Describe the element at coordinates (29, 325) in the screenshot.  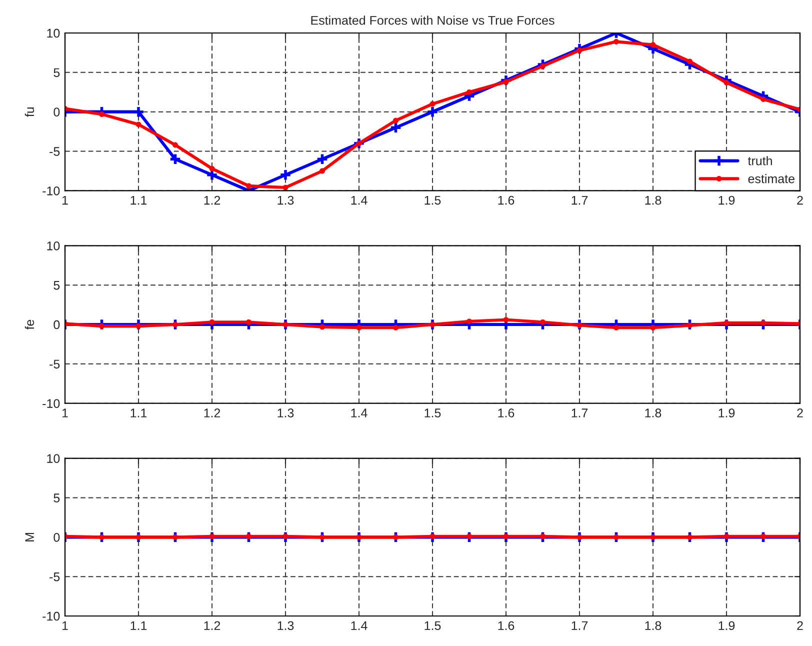
I see `y-axis-title: fe` at that location.